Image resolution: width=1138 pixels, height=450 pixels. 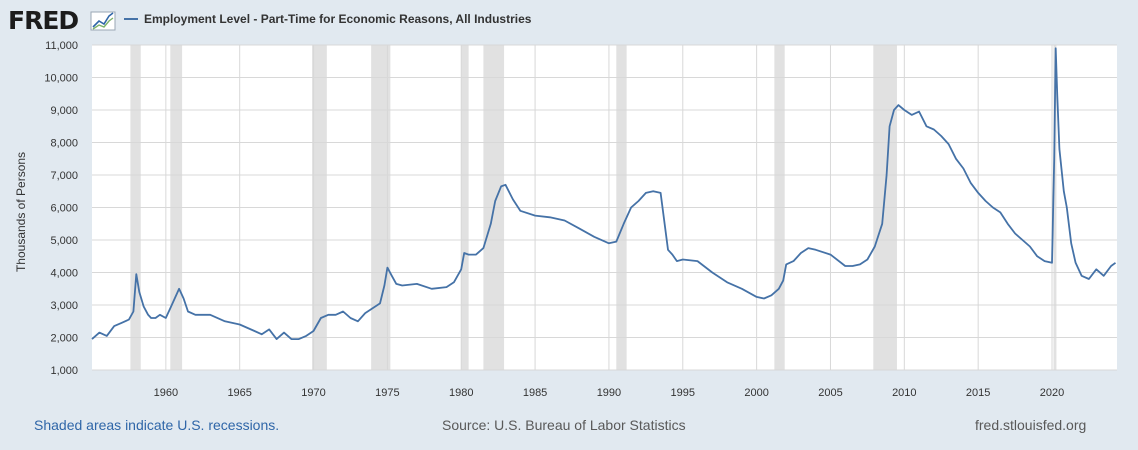 What do you see at coordinates (387, 393) in the screenshot?
I see `x-tick-label: 1975` at bounding box center [387, 393].